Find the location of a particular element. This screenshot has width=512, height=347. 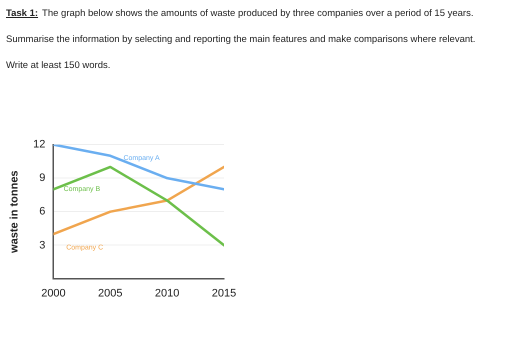

x-tick-label: 2010 is located at coordinates (167, 293).